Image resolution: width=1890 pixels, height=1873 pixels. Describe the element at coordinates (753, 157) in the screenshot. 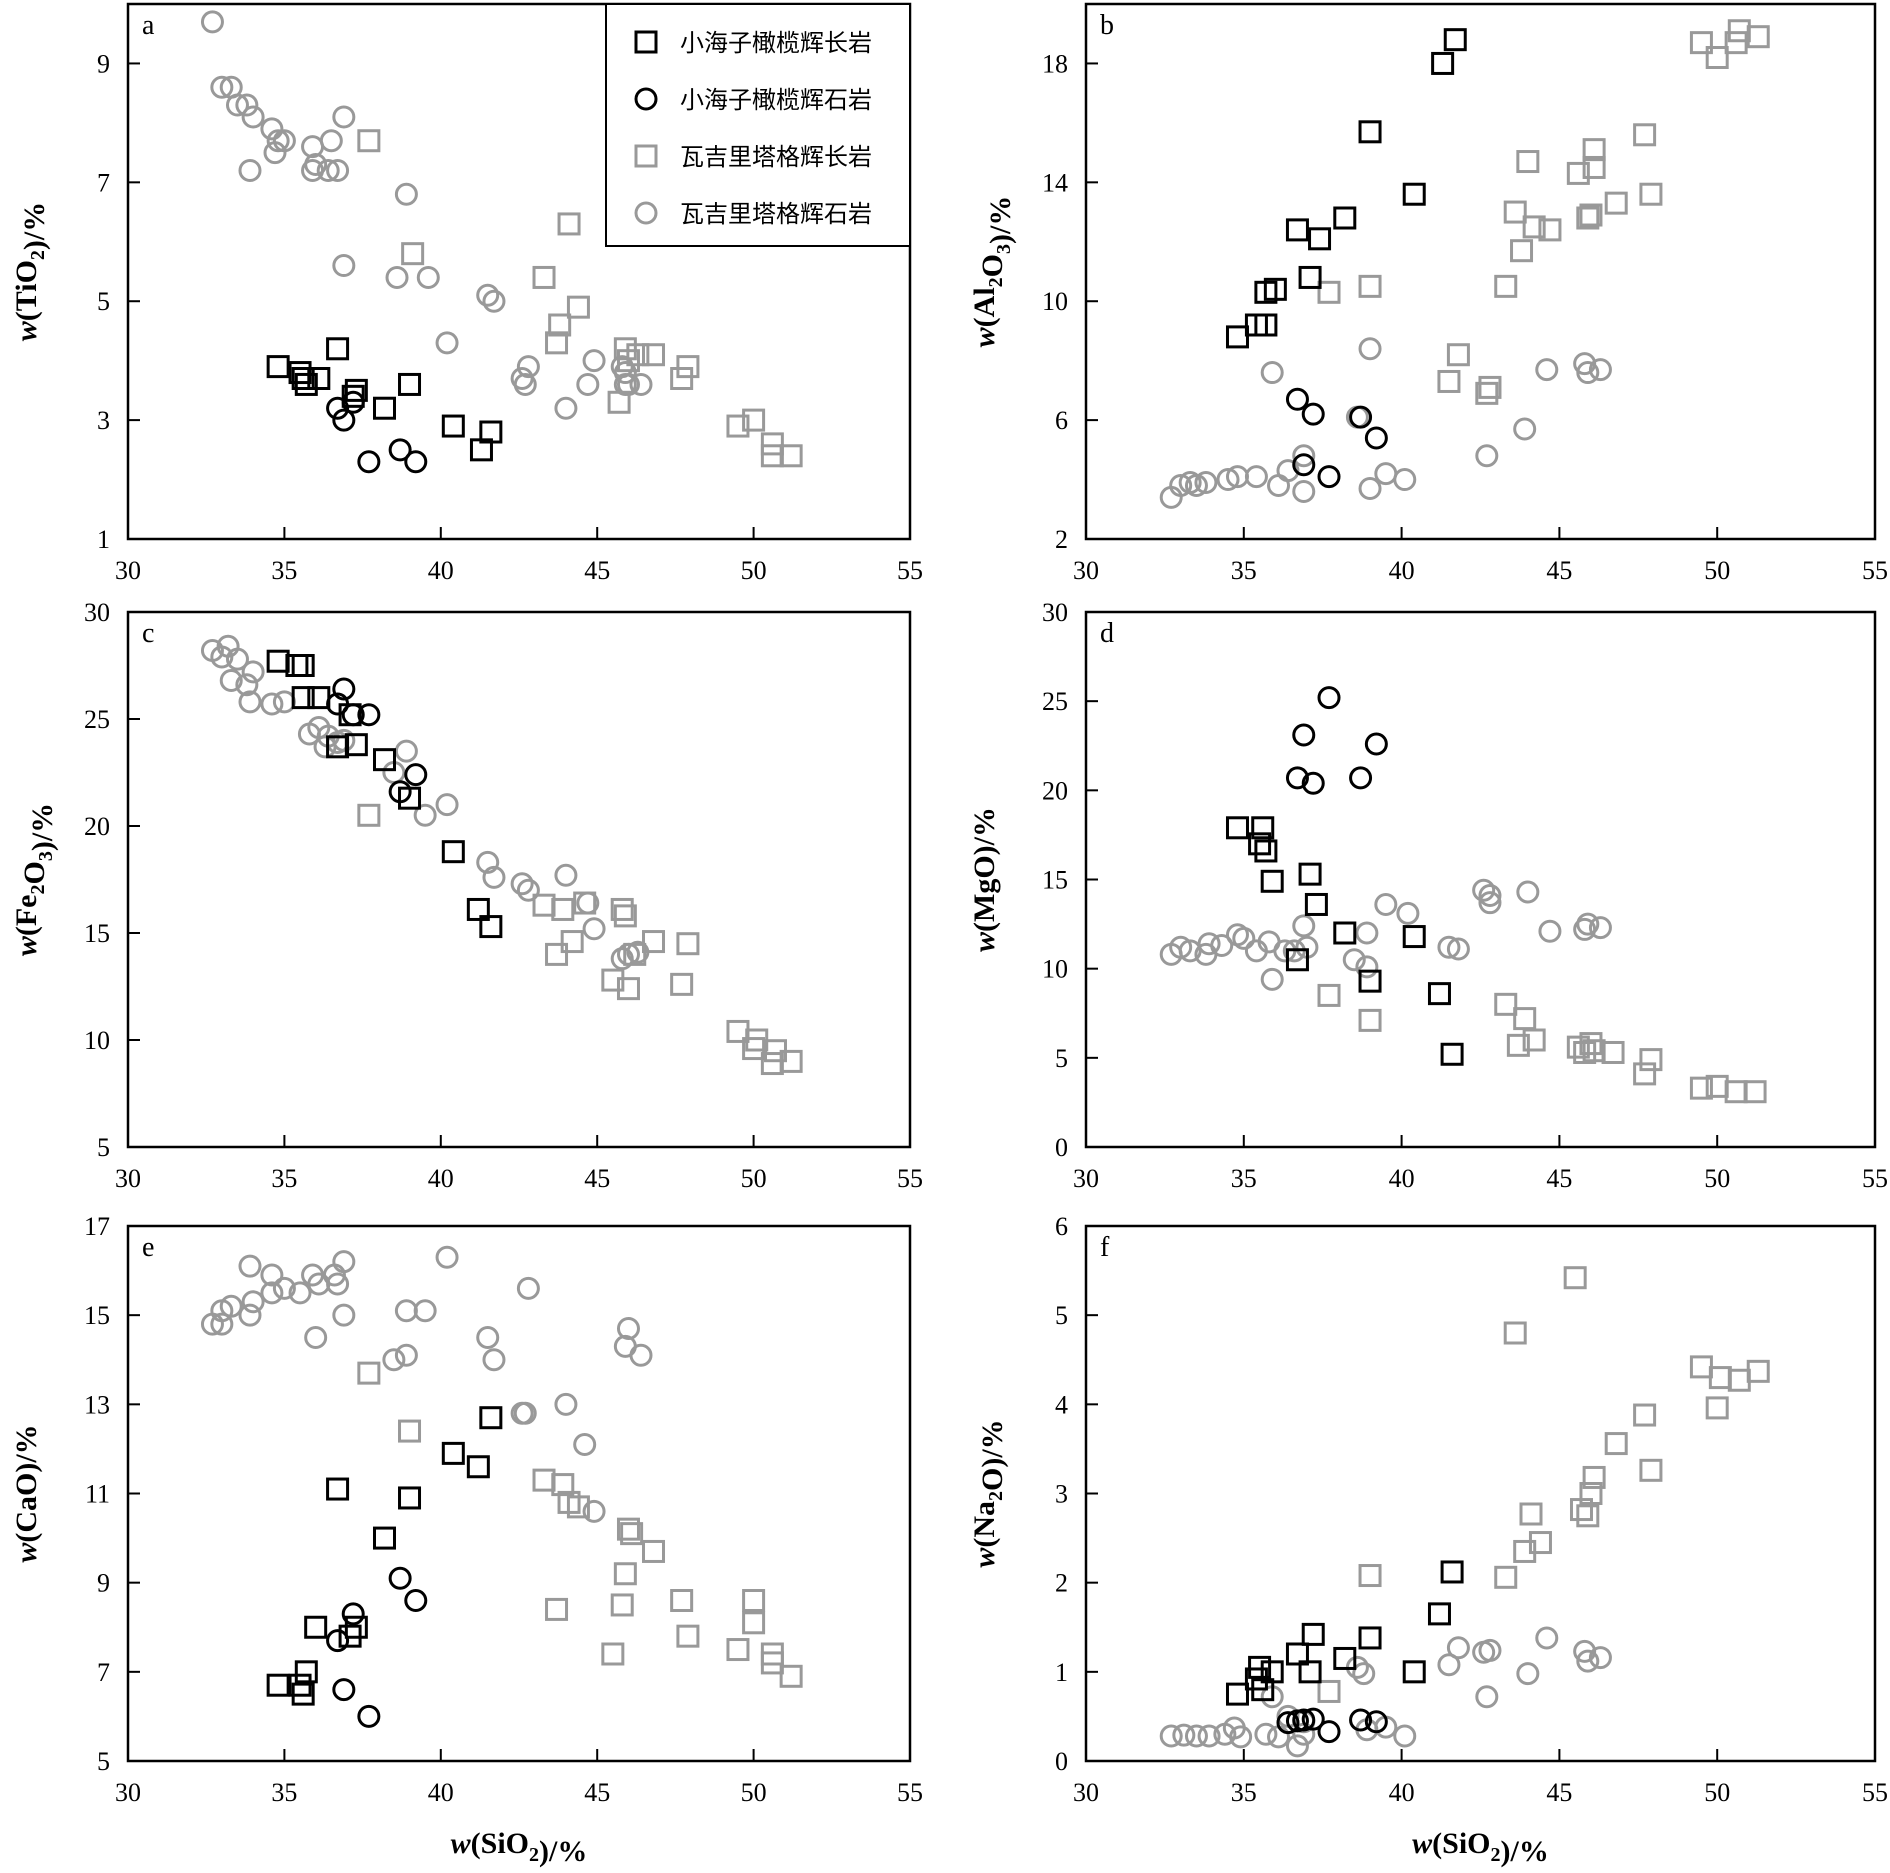

I see `legend-entry: 瓦吉里塔格辉长岩` at that location.